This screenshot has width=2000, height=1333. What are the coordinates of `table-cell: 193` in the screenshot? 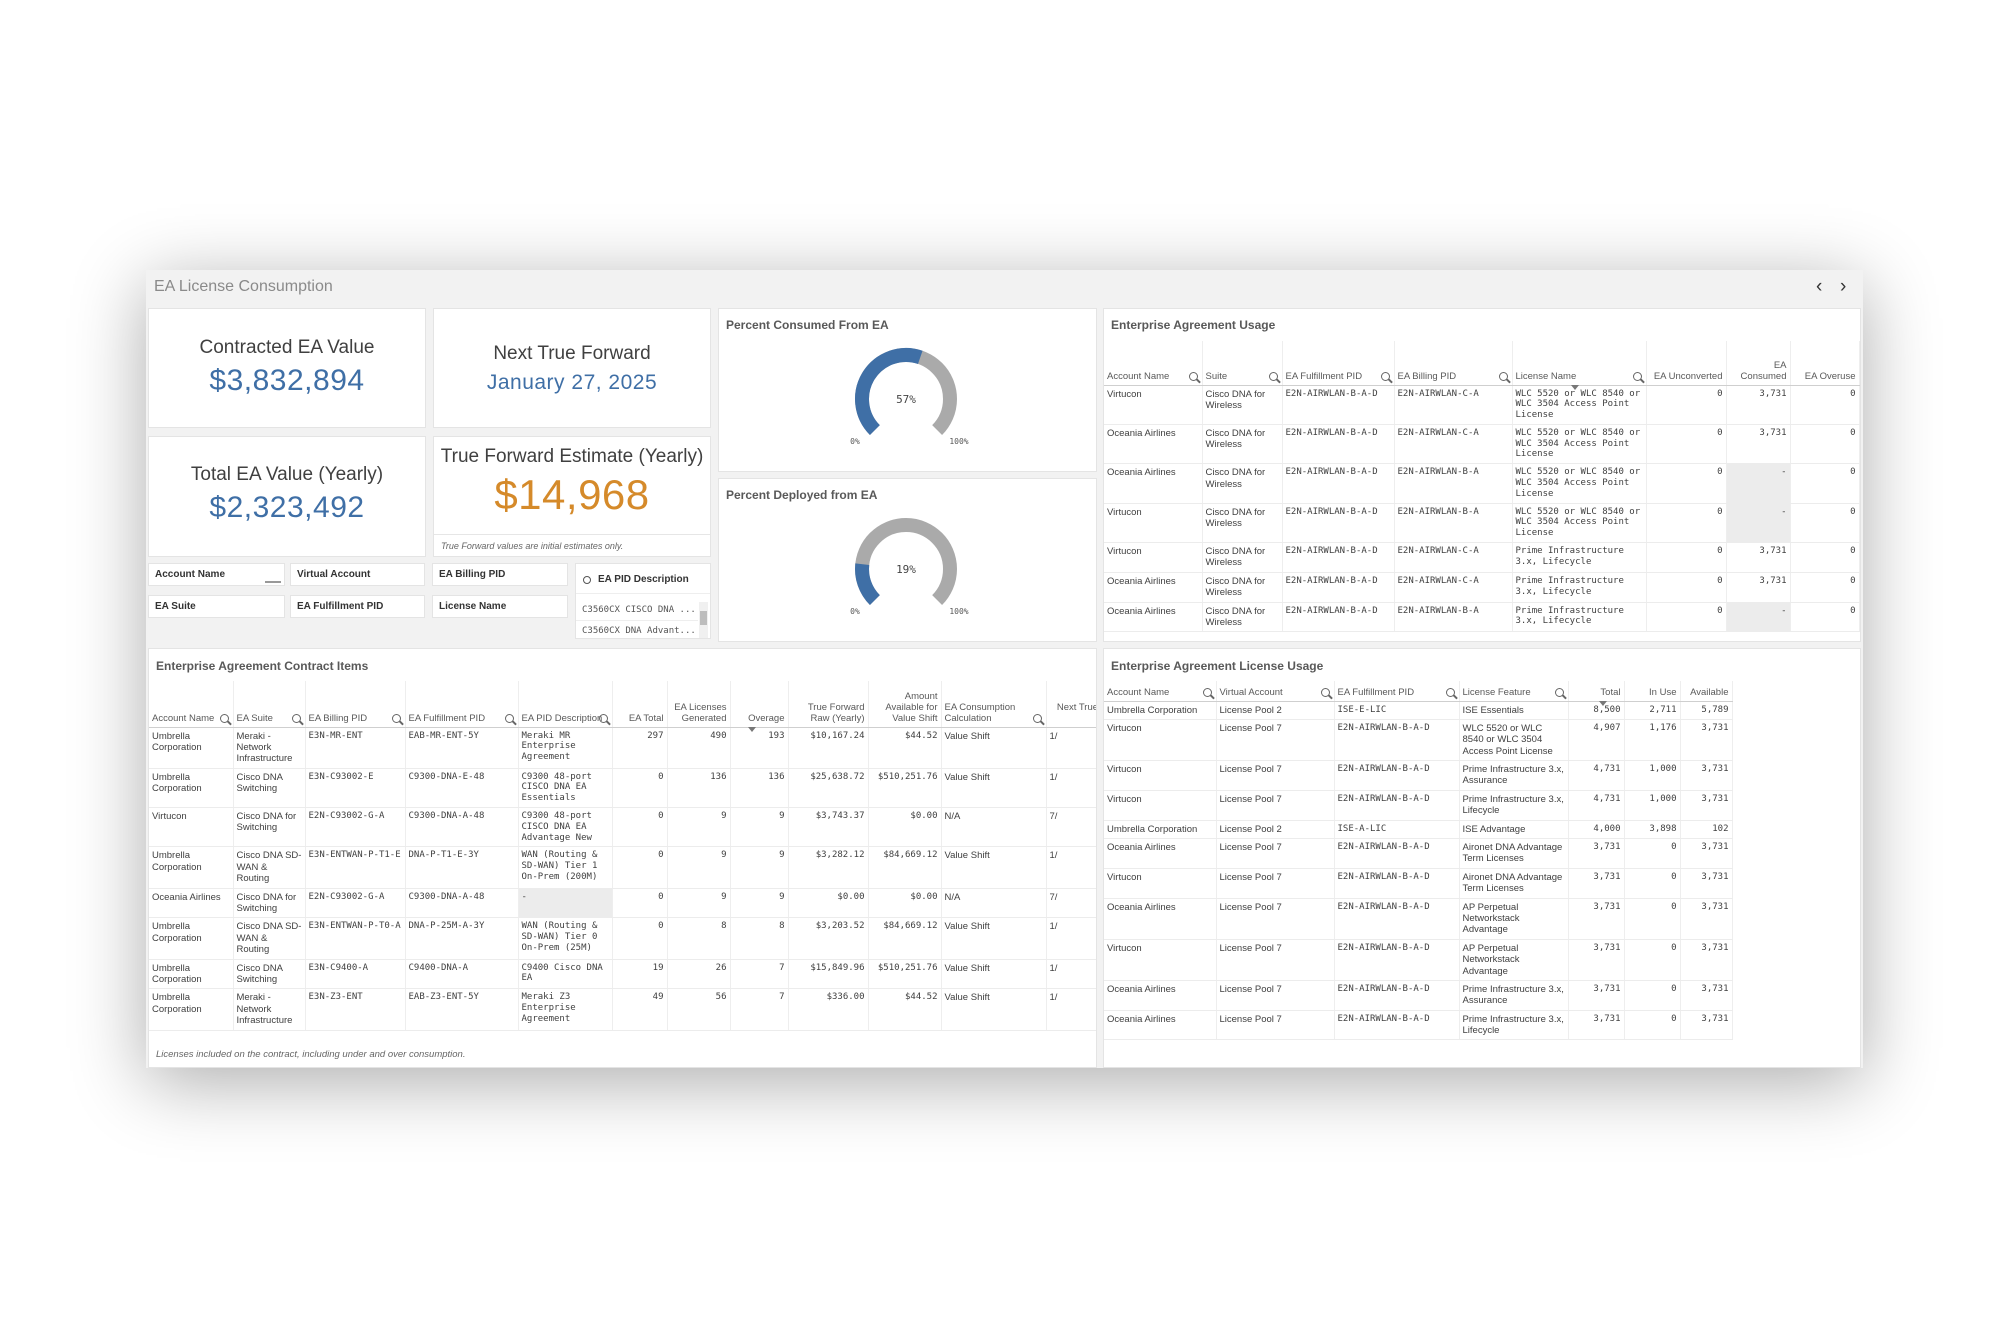 It's located at (759, 748).